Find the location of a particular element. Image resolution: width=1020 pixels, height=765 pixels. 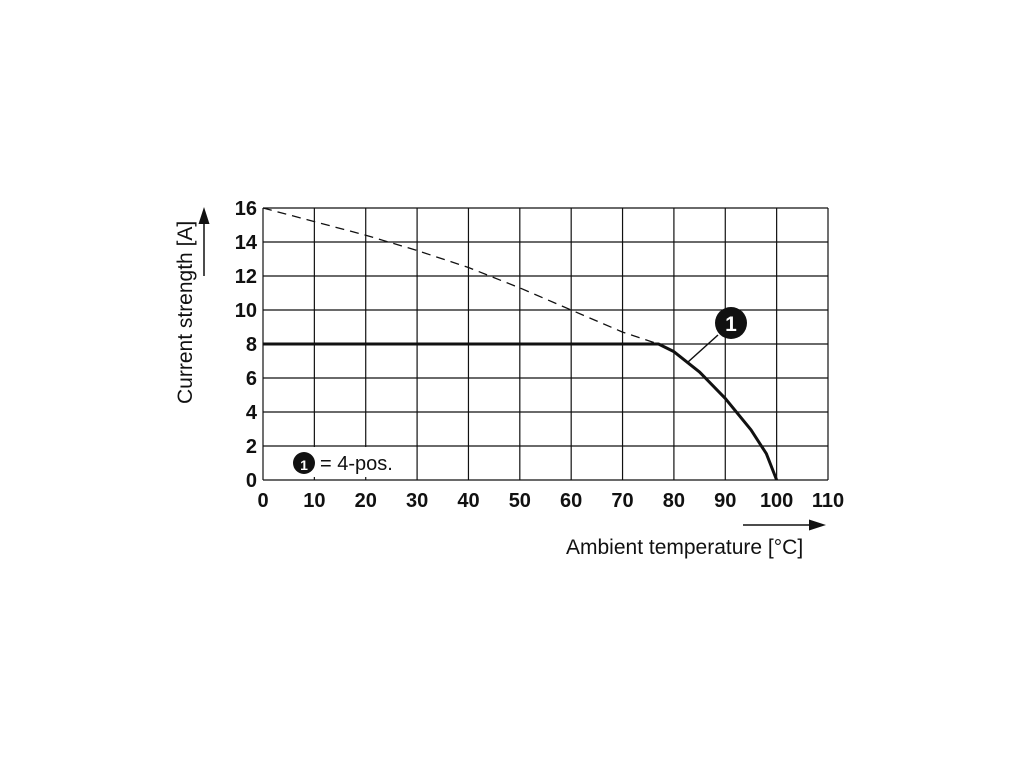

x-tick-label: 30 is located at coordinates (417, 501).